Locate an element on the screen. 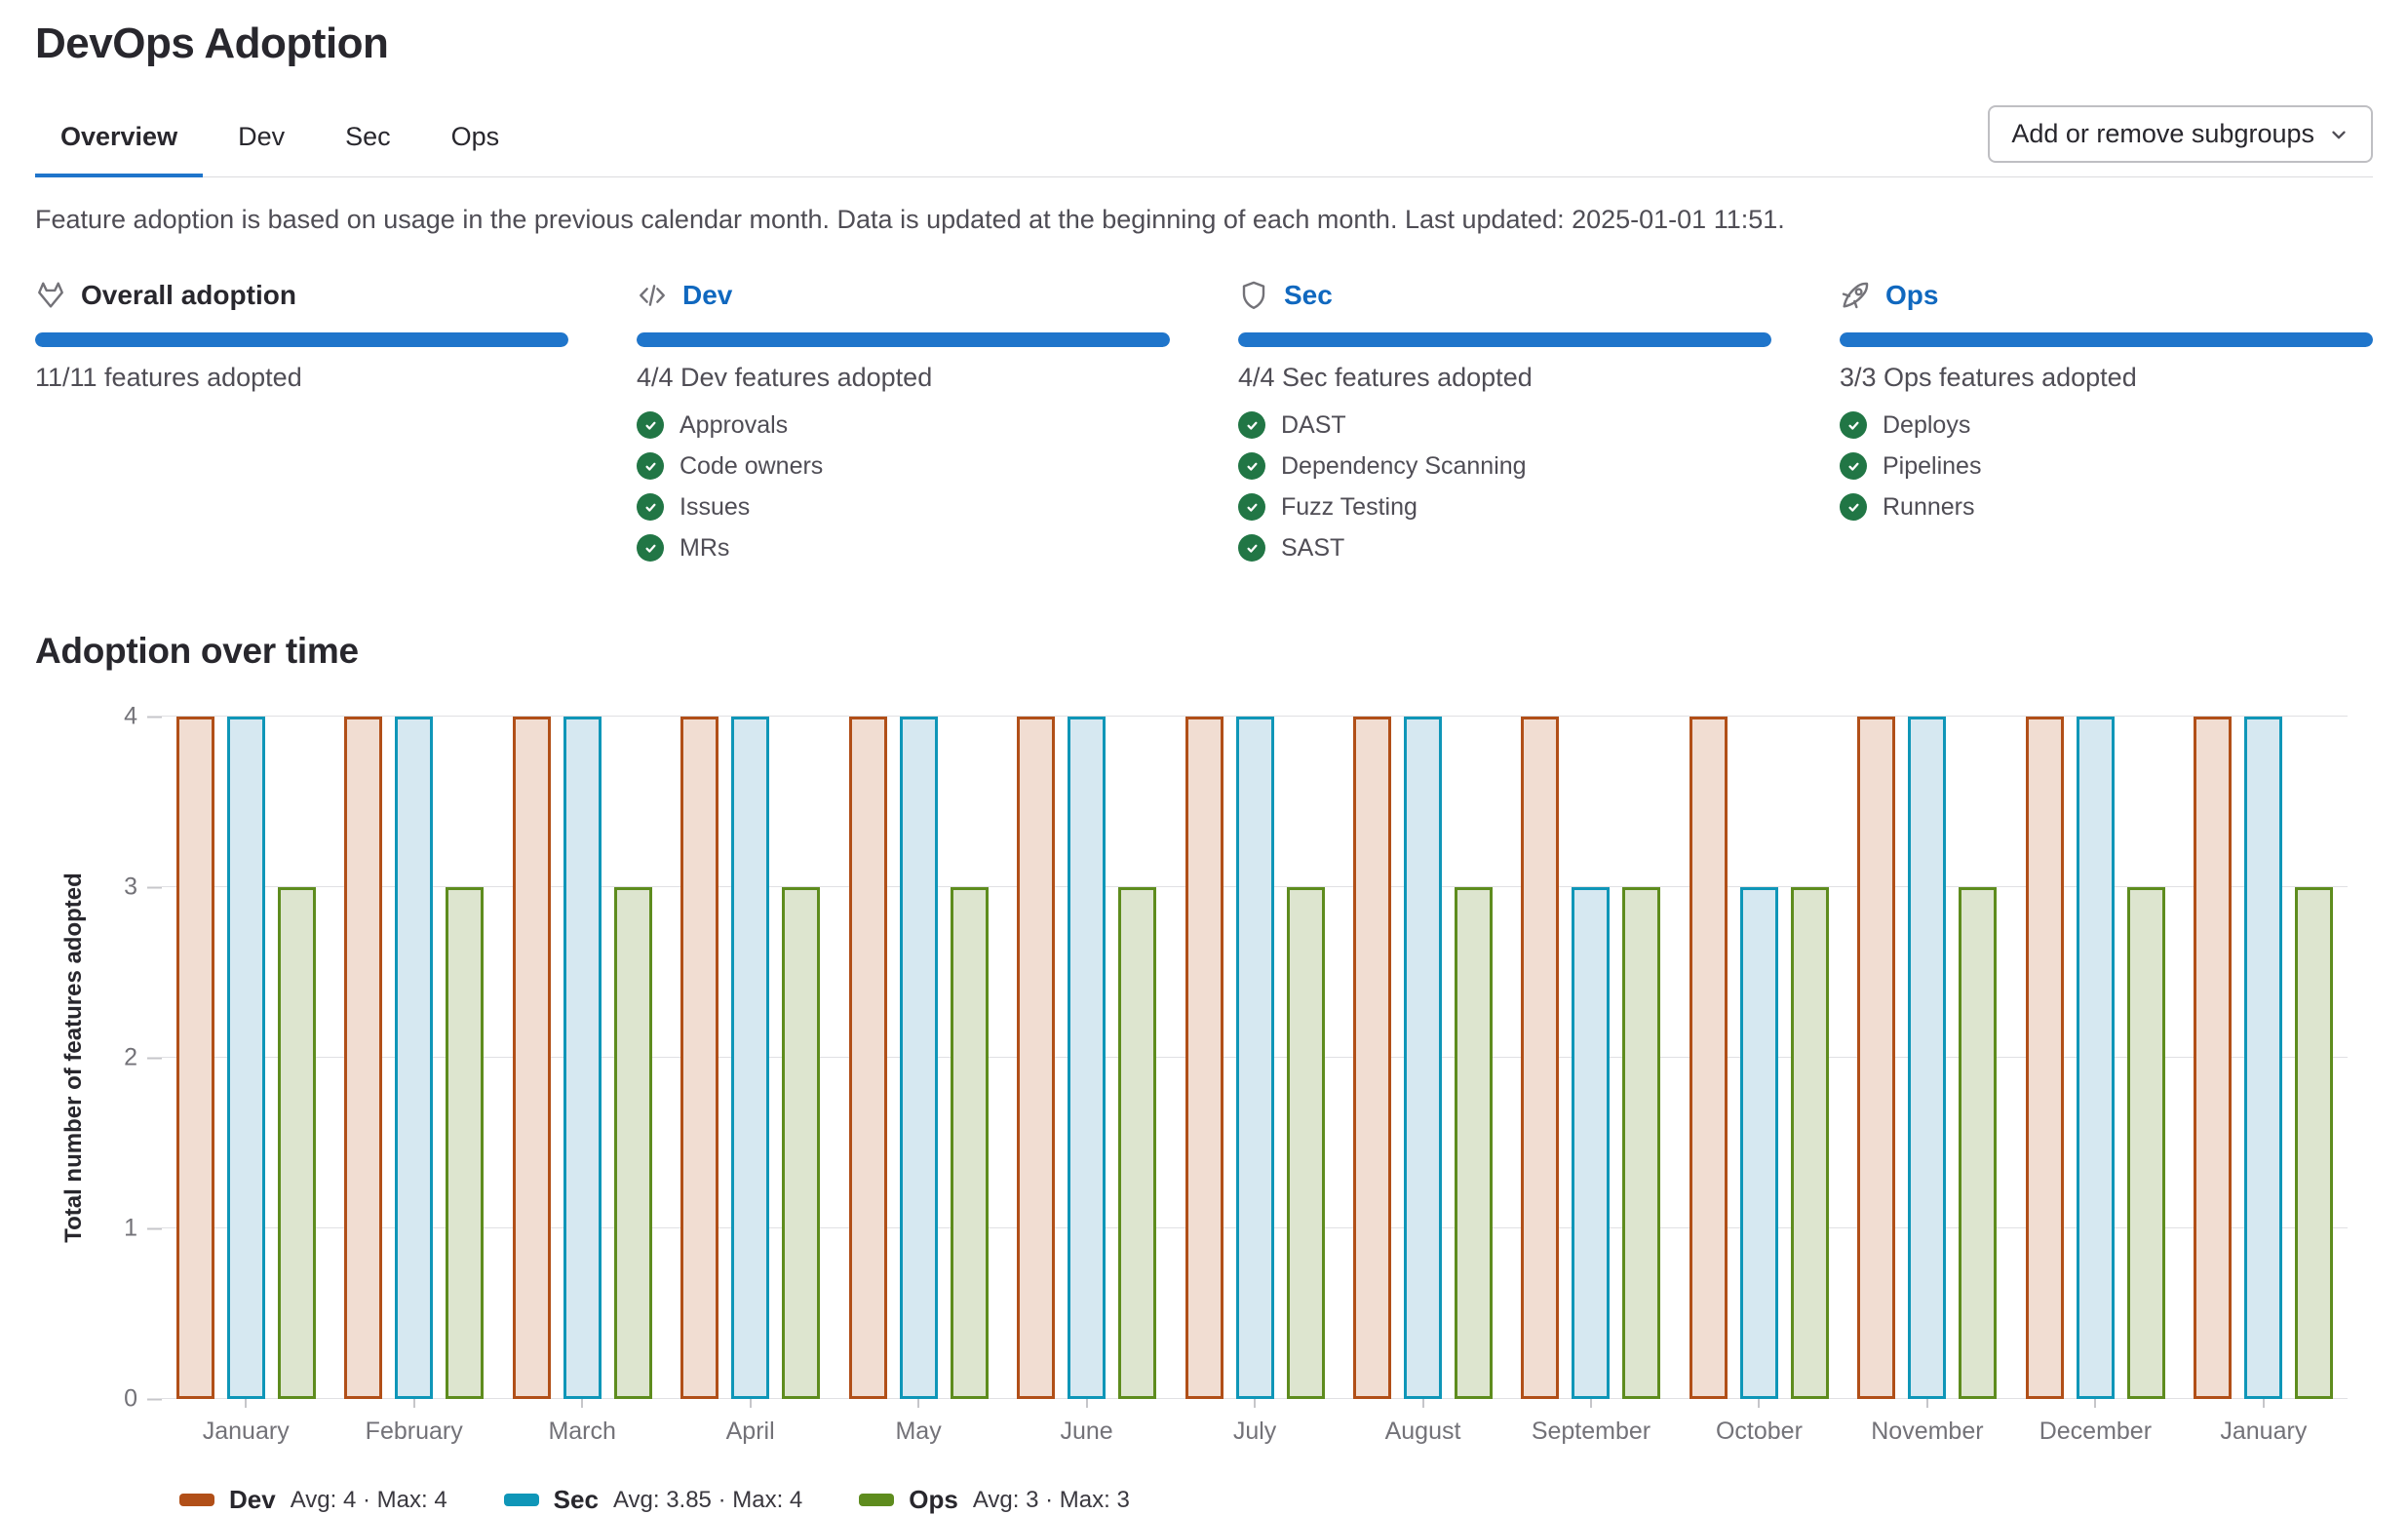 This screenshot has height=1515, width=2408. bar-ops-march is located at coordinates (632, 1143).